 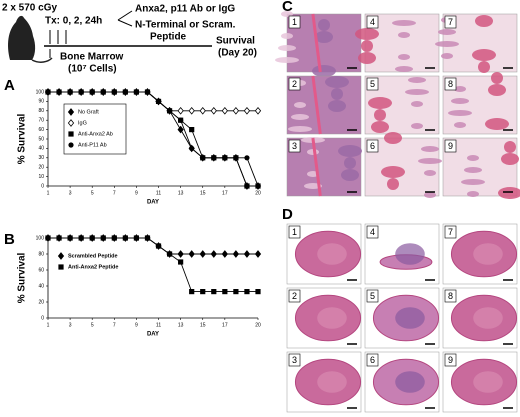 I want to click on legend-box, so click(x=95, y=129).